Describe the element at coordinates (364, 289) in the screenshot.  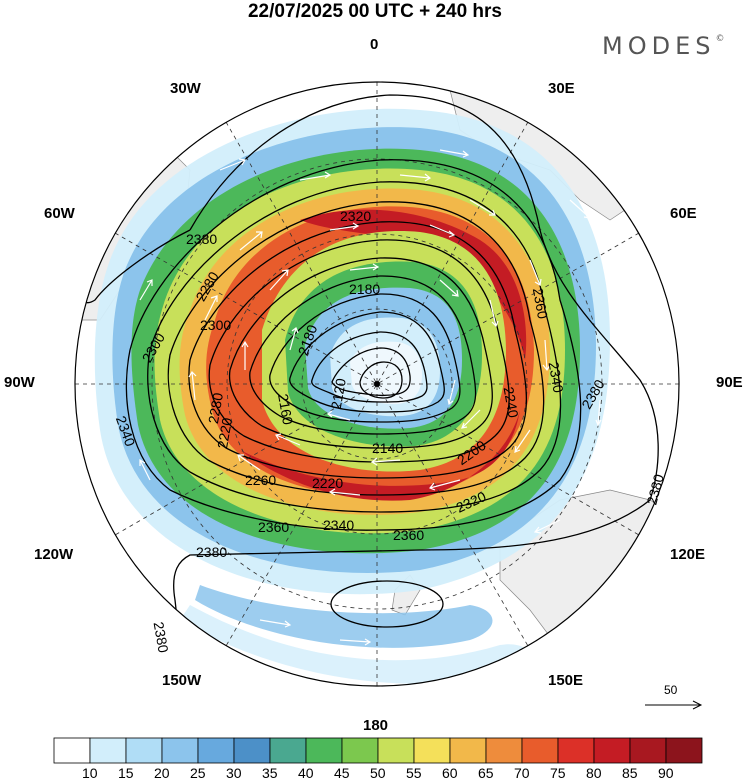
I see `contour-label: 2180` at that location.